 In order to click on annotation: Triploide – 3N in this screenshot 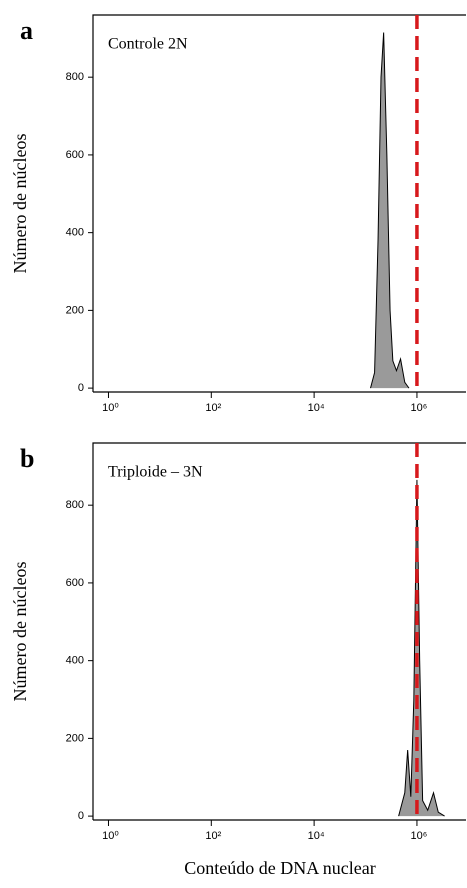, I will do `click(155, 472)`.